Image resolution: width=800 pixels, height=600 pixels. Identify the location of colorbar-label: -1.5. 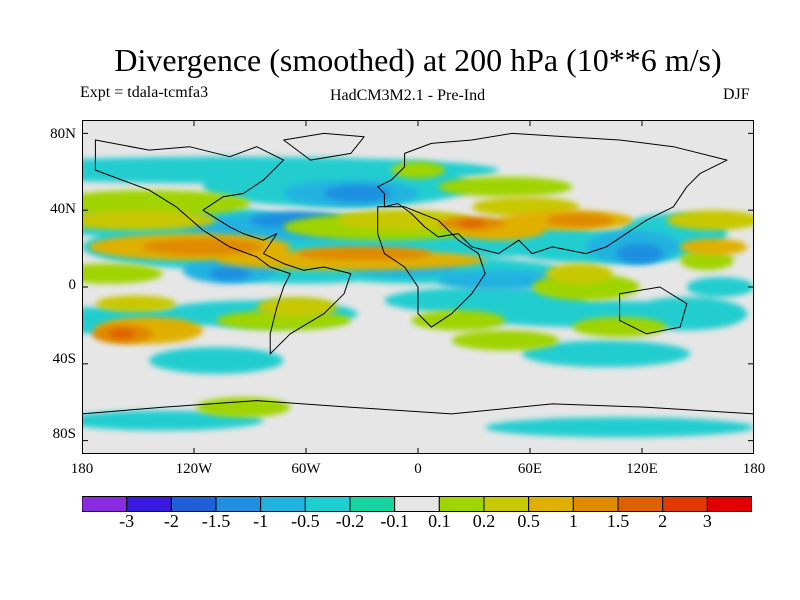
(216, 521).